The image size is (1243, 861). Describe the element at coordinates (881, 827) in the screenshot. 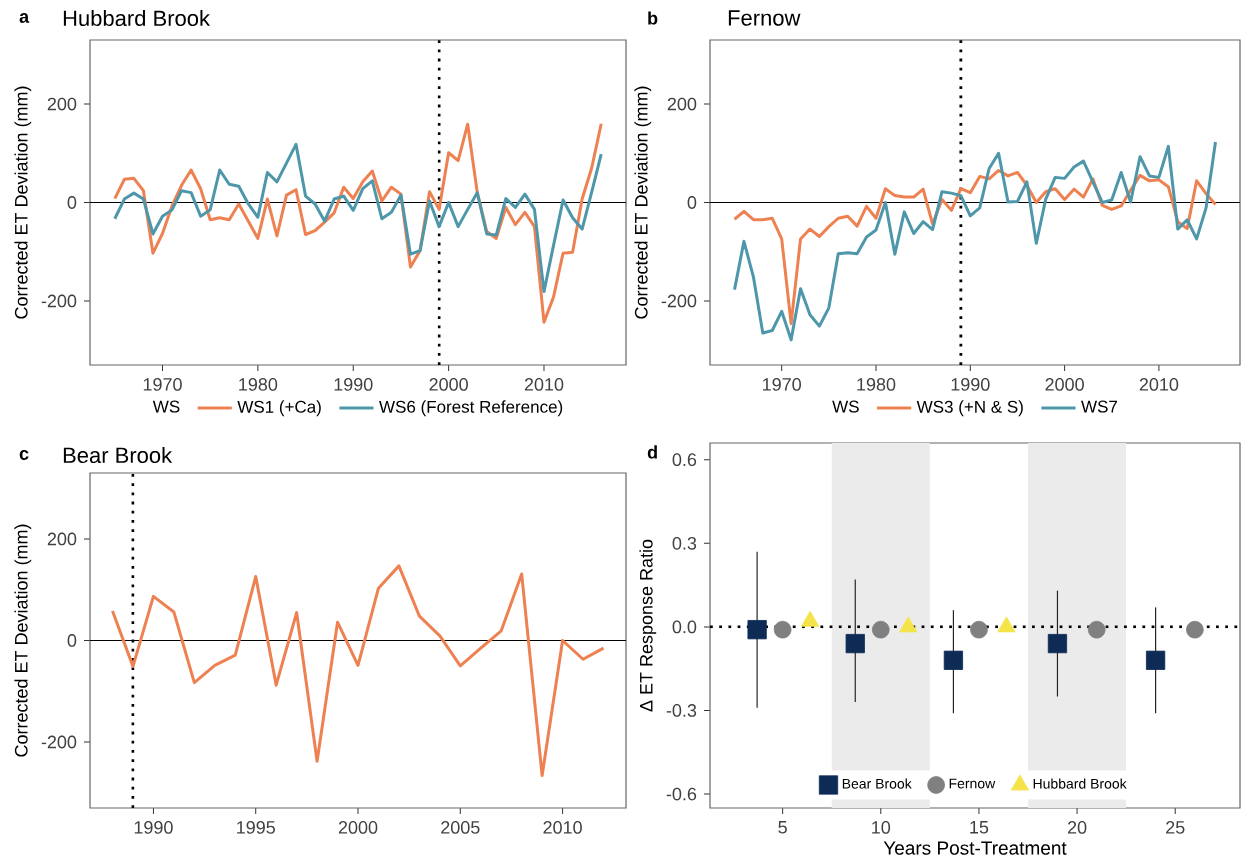

I see `x-tick-label: 10` at that location.